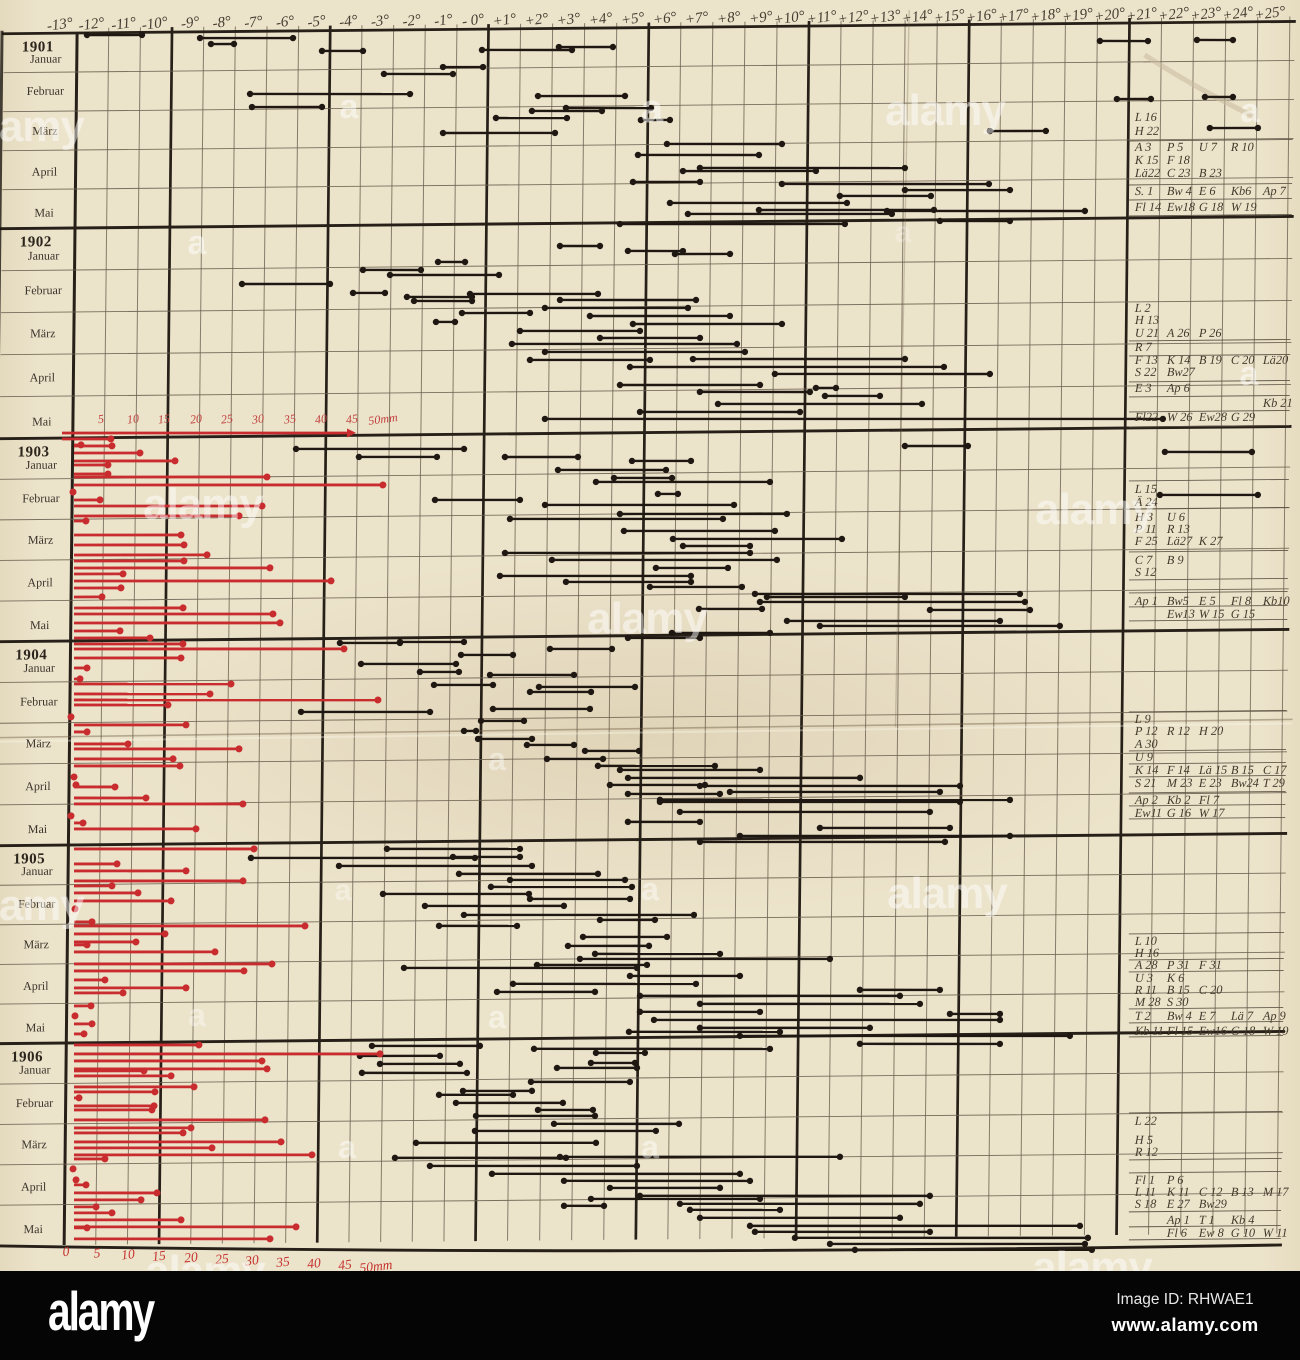 This screenshot has height=1360, width=1300. I want to click on svg-text: B 23, so click(1210, 173).